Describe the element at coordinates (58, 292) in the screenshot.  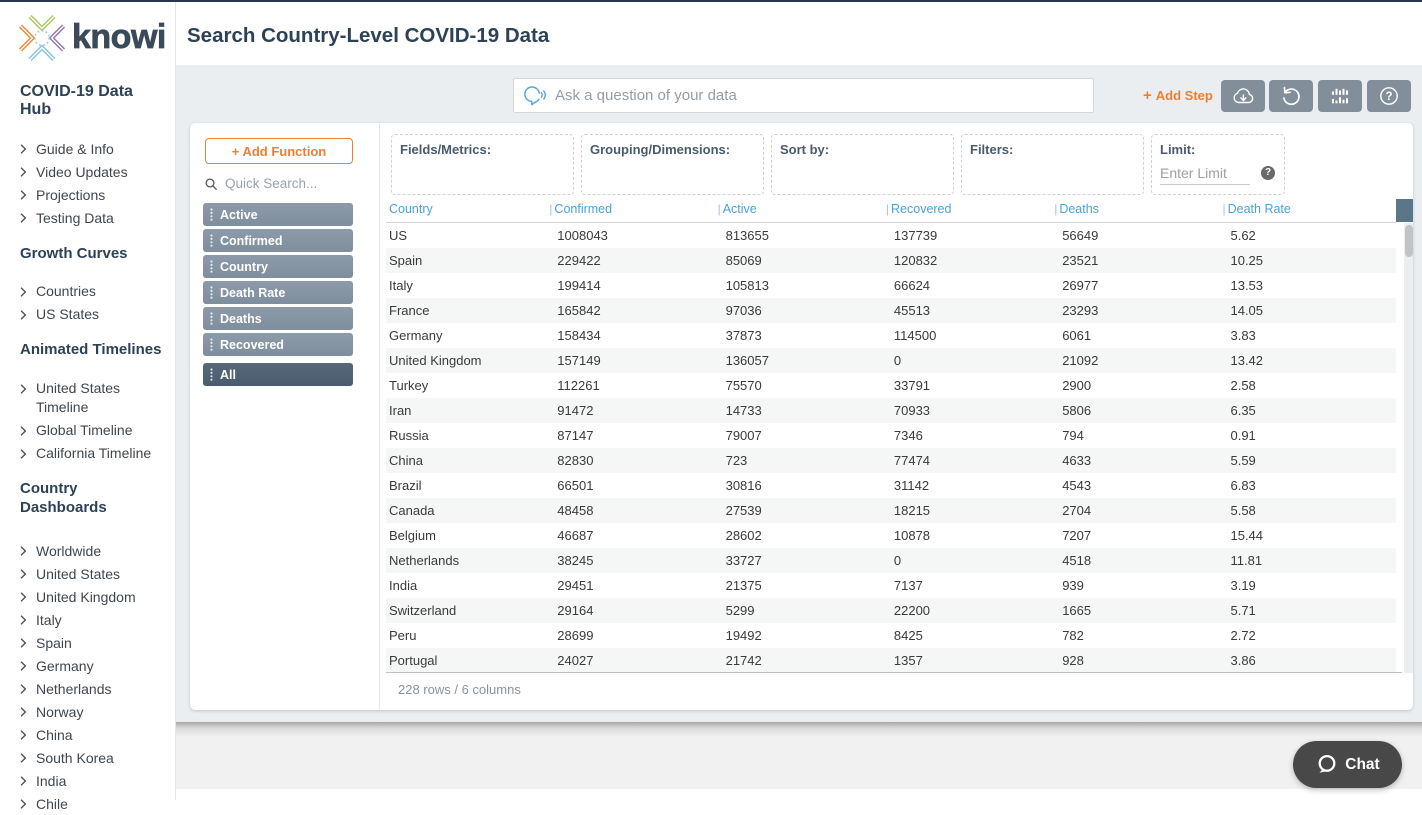
I see `sidebar-item: Countries` at that location.